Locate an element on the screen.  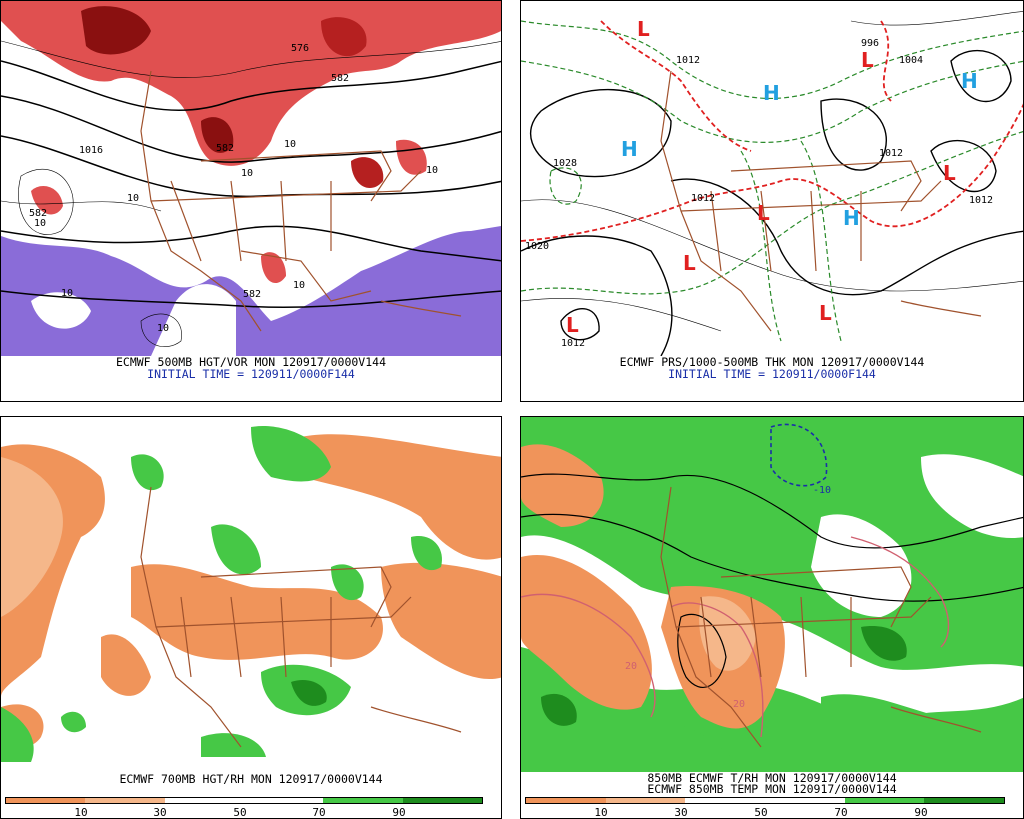
svg-text: 1016 is located at coordinates (91, 150).